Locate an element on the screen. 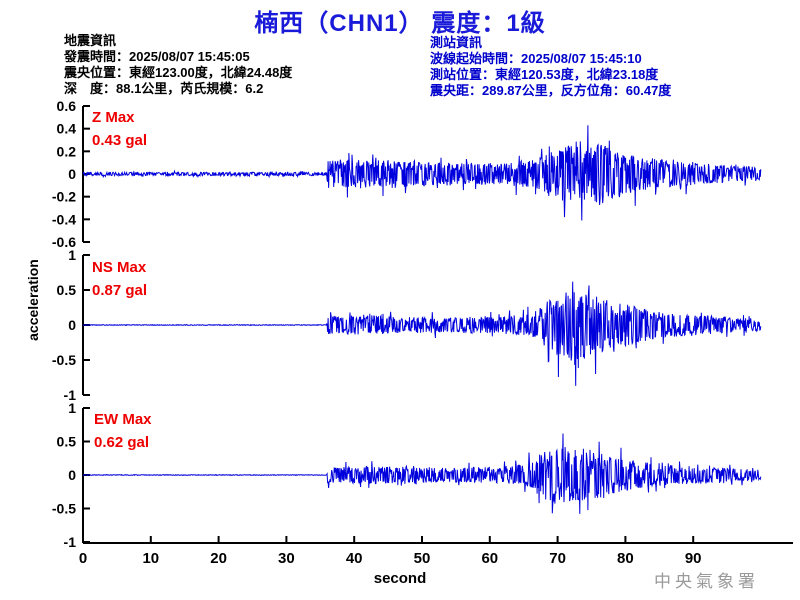 The height and width of the screenshot is (600, 800). y-tick-label-Z: -0.2 is located at coordinates (64, 197).